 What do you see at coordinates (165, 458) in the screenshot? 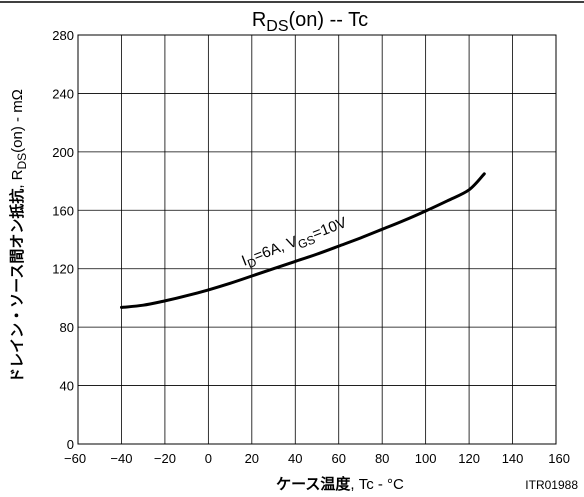
I see `x-tick-label: −20` at bounding box center [165, 458].